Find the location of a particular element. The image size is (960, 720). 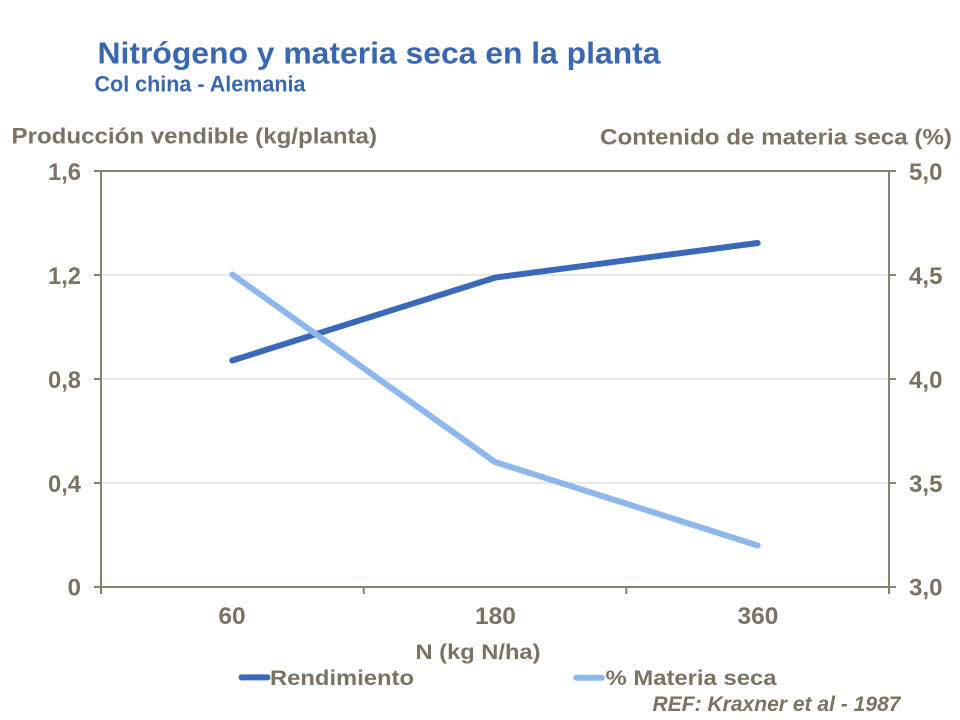

svg-text: 0,4 is located at coordinates (64, 484).